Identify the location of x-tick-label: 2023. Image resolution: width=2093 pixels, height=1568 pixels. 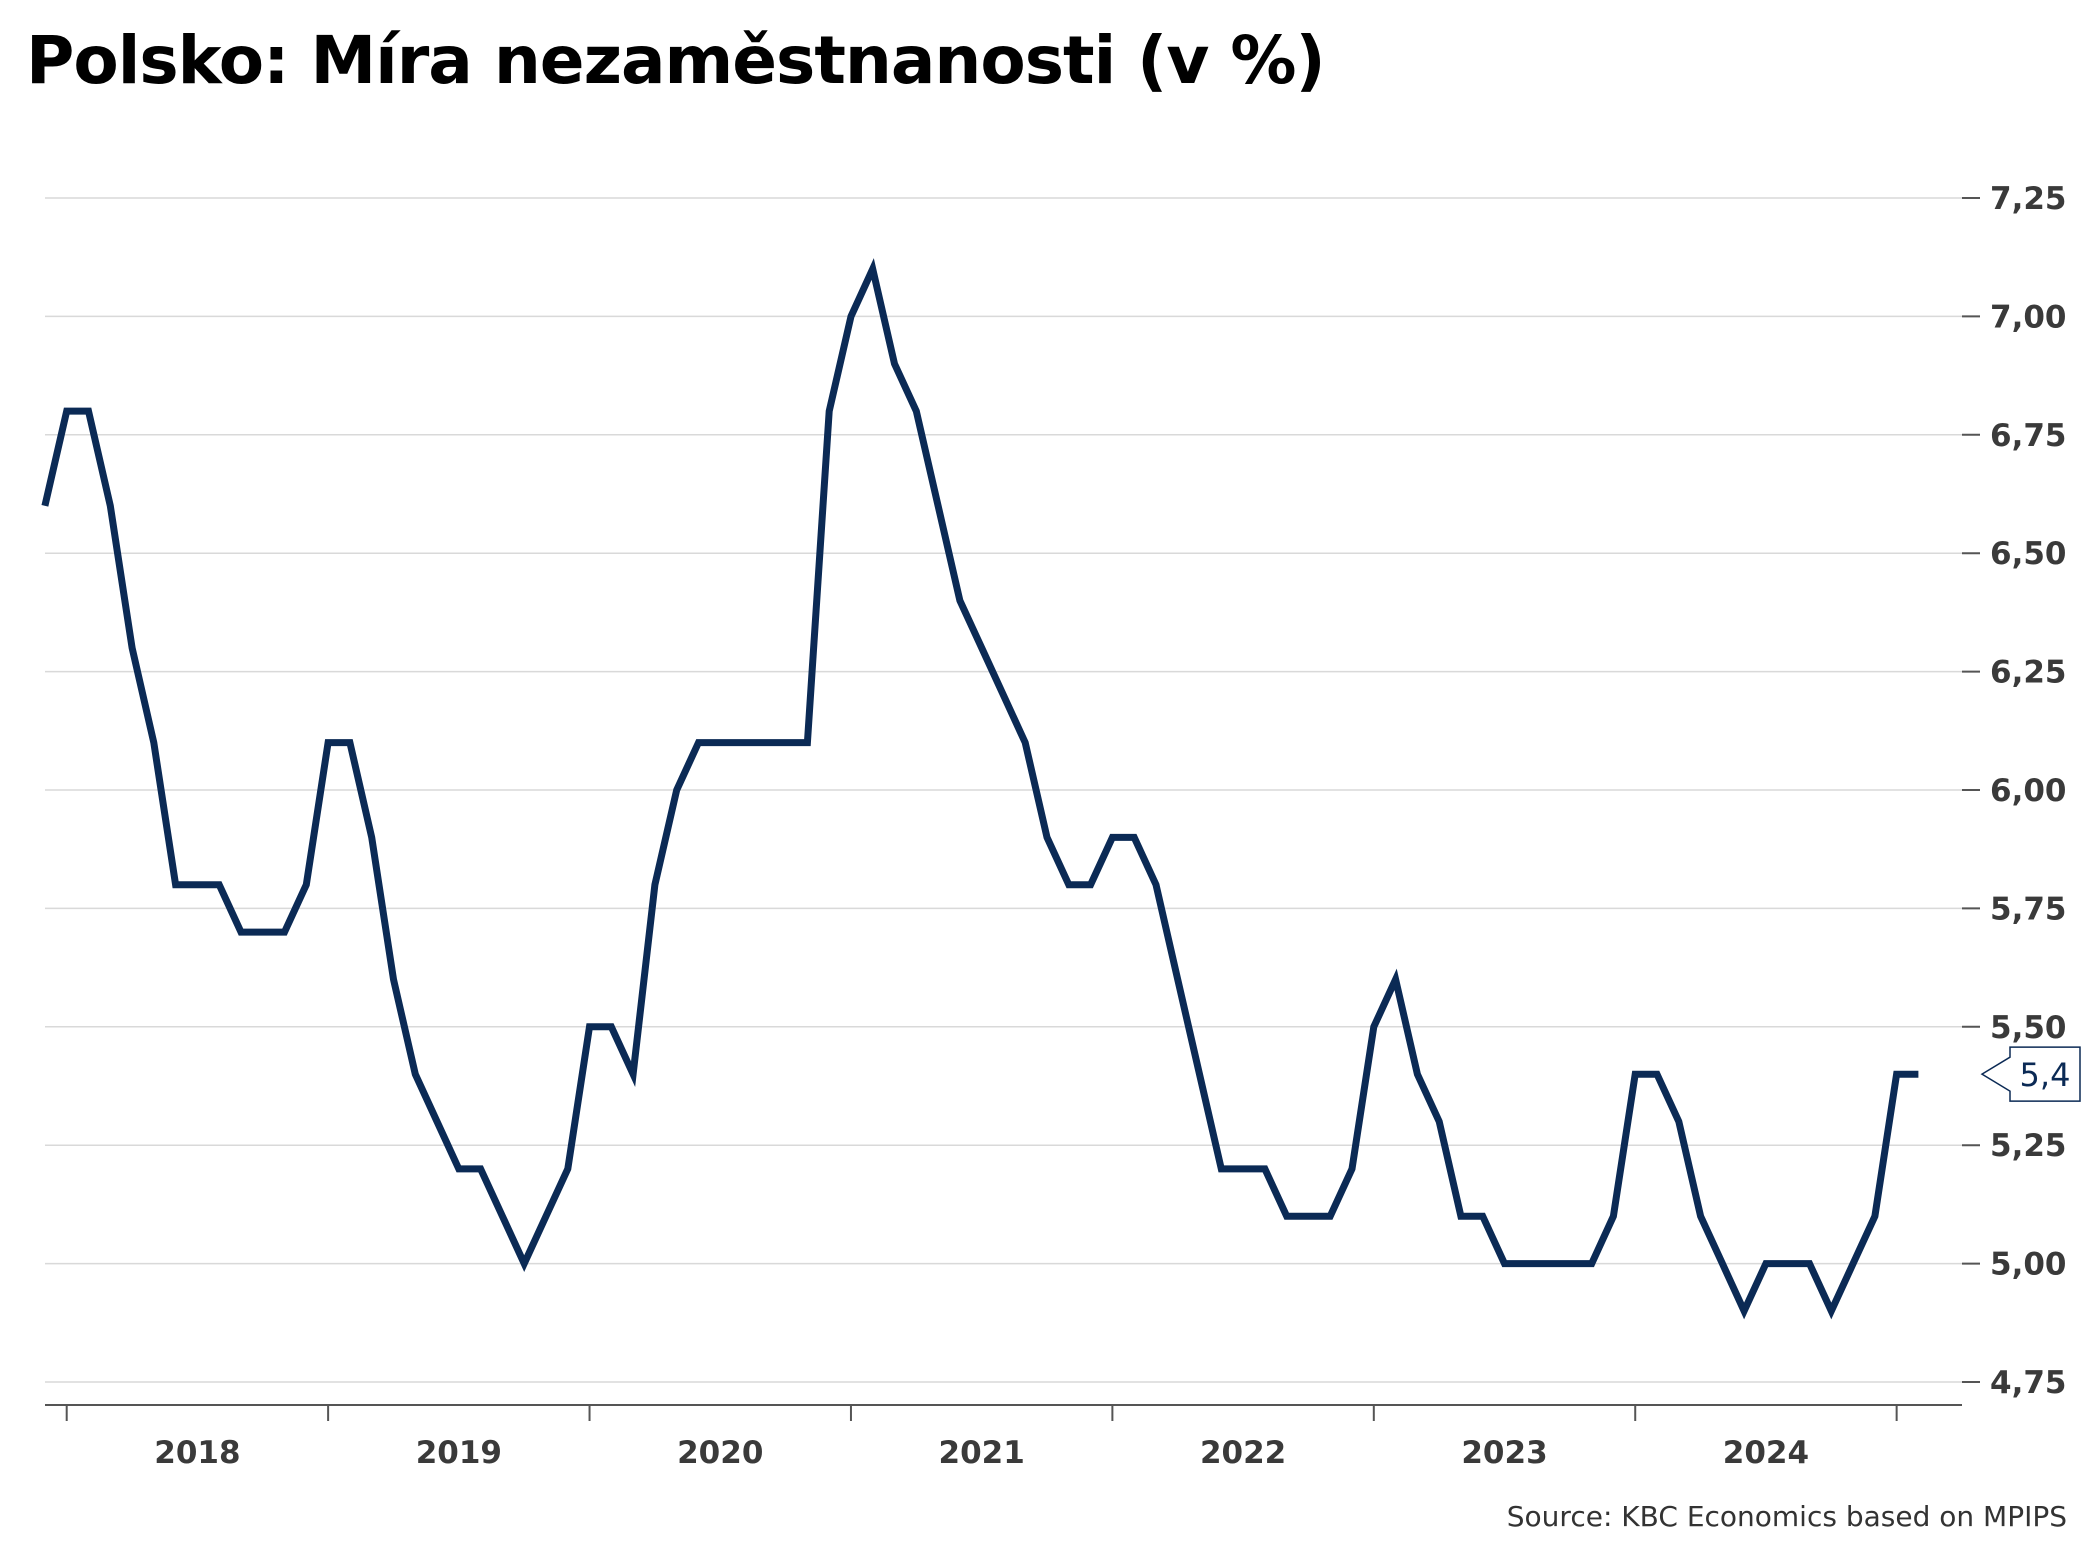
(1504, 1453).